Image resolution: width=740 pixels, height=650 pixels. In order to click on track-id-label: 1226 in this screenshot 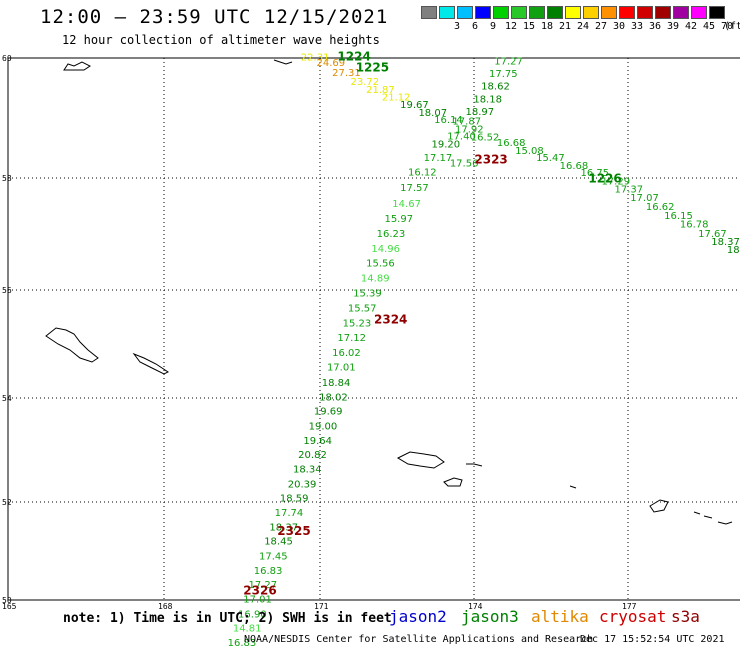, I will do `click(604, 179)`.